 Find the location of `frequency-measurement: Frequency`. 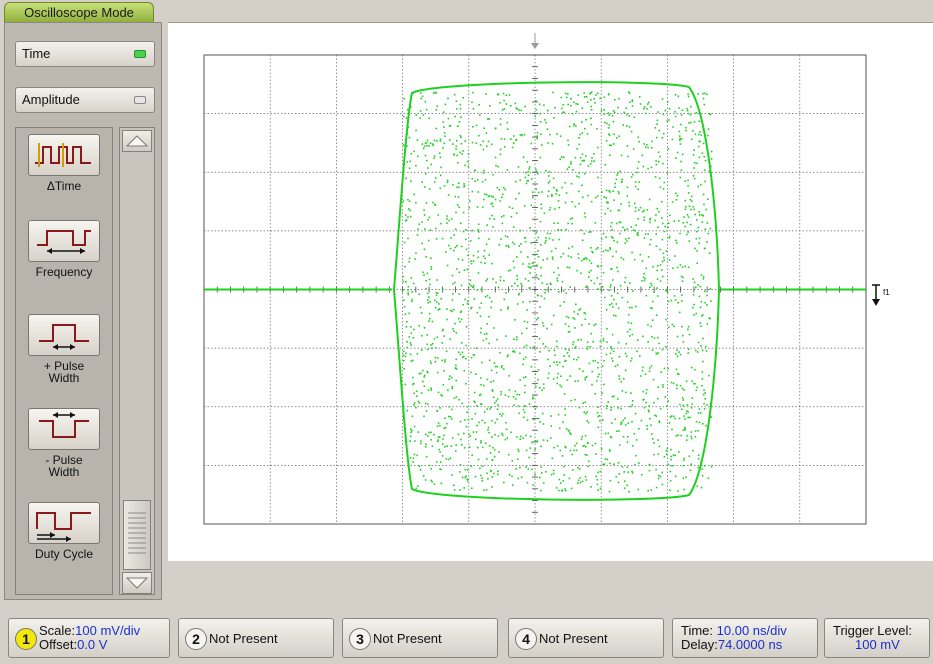

frequency-measurement: Frequency is located at coordinates (64, 249).